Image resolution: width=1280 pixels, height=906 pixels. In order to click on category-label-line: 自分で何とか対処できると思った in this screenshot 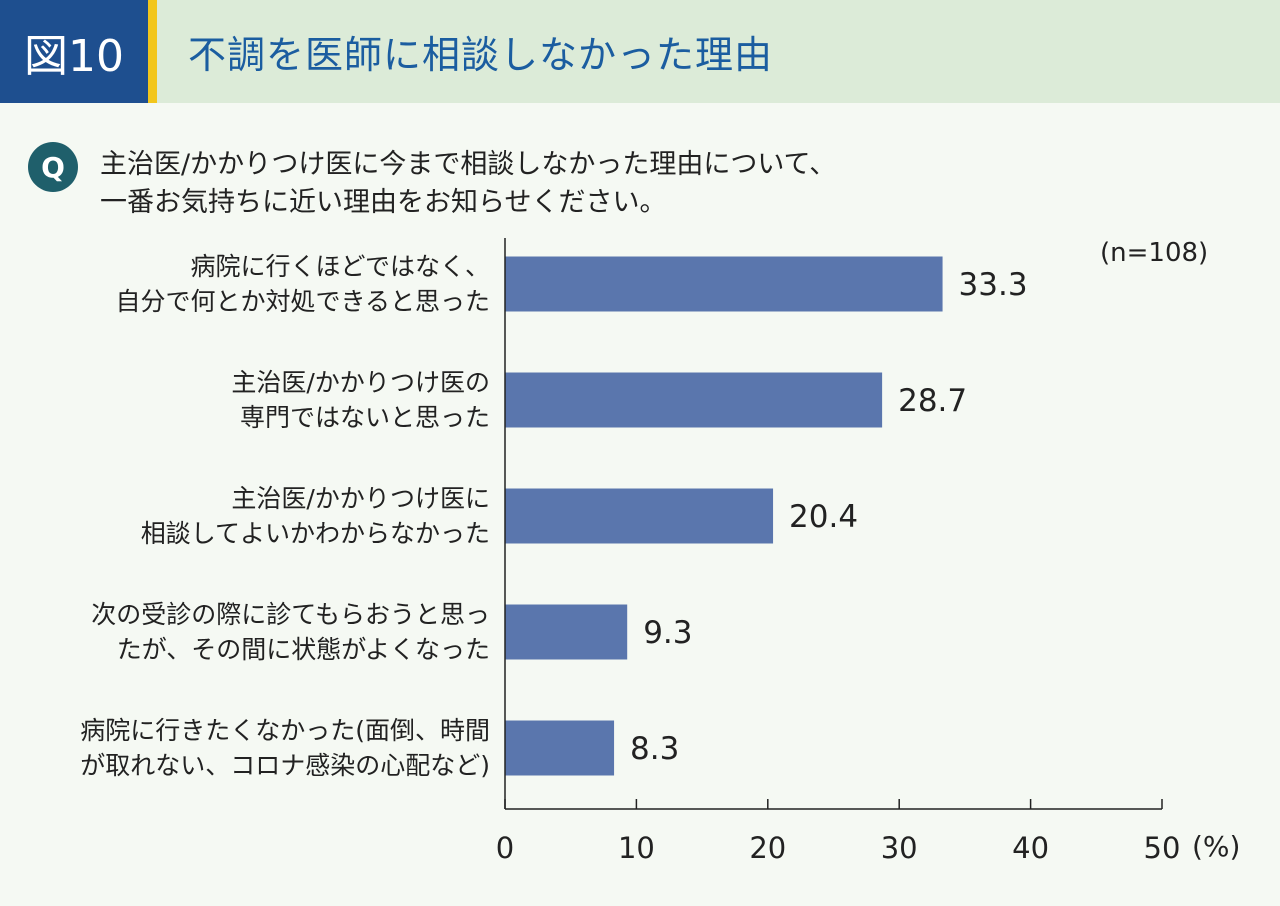, I will do `click(302, 301)`.